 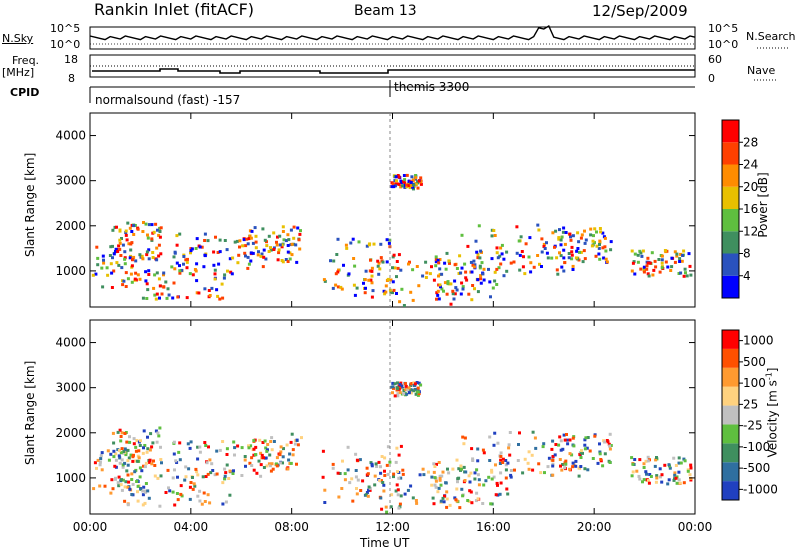 What do you see at coordinates (385, 543) in the screenshot?
I see `x-axis-label: Time UT` at bounding box center [385, 543].